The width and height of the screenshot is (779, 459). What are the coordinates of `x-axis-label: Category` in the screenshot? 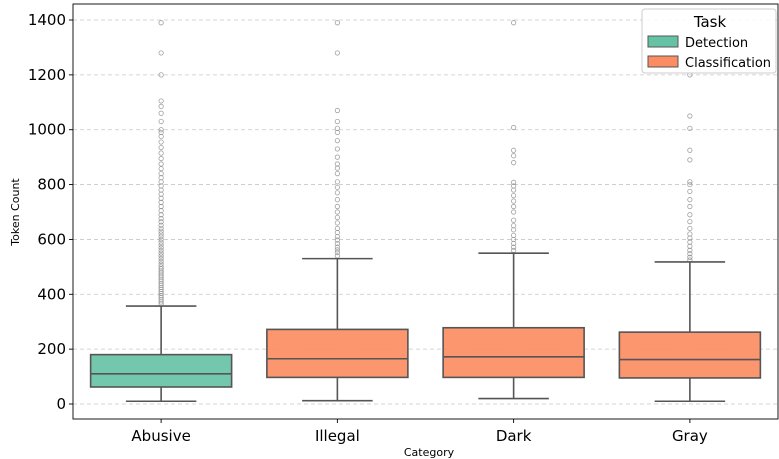 It's located at (429, 452).